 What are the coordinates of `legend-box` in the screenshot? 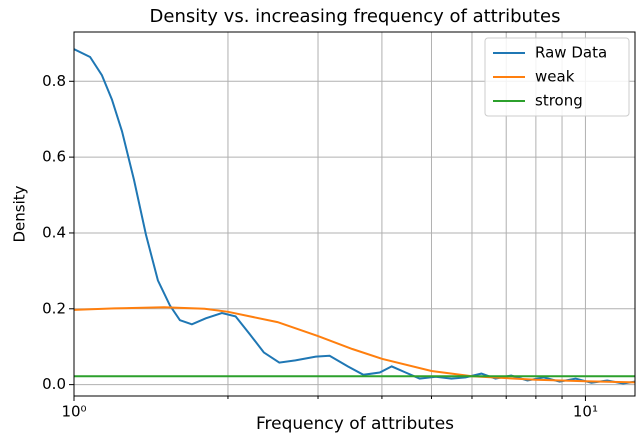 It's located at (557, 77).